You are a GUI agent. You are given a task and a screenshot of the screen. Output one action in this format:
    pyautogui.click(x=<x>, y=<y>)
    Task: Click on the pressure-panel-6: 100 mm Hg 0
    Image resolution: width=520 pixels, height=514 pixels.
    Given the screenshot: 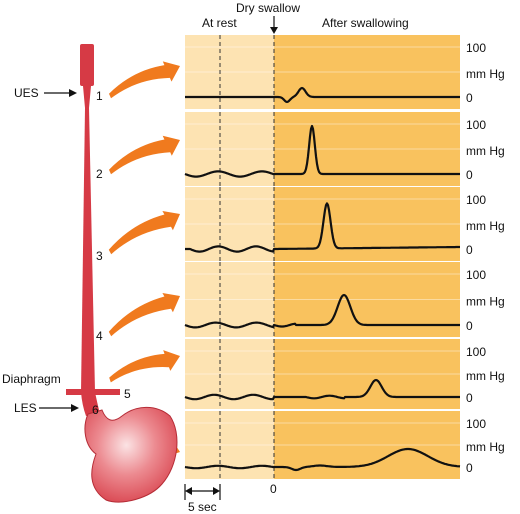 What is the action you would take?
    pyautogui.click(x=344, y=445)
    